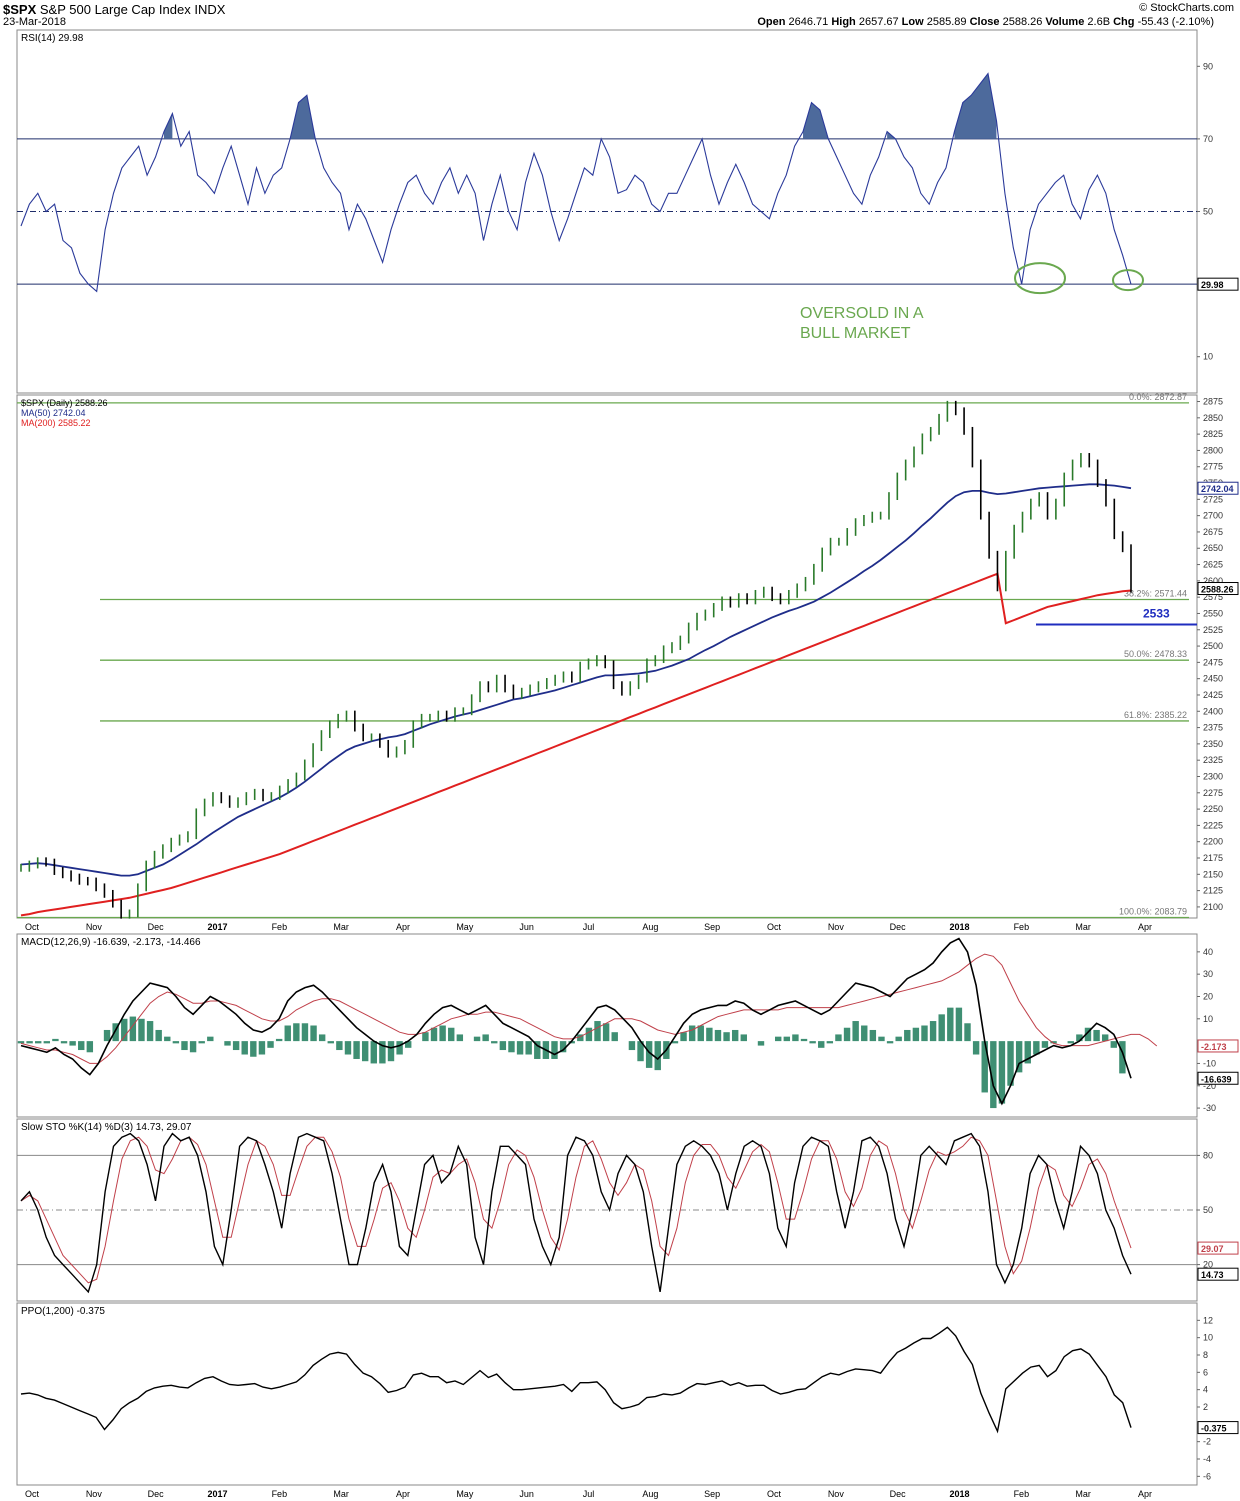  I want to click on y-tick-label: 2725, so click(1213, 499).